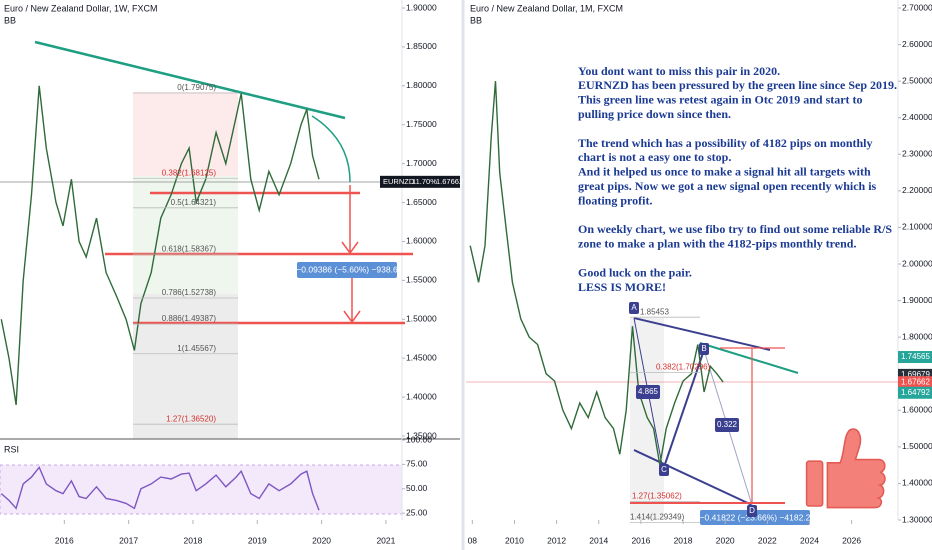 The height and width of the screenshot is (550, 932). I want to click on ratio-label: 0.322, so click(727, 424).